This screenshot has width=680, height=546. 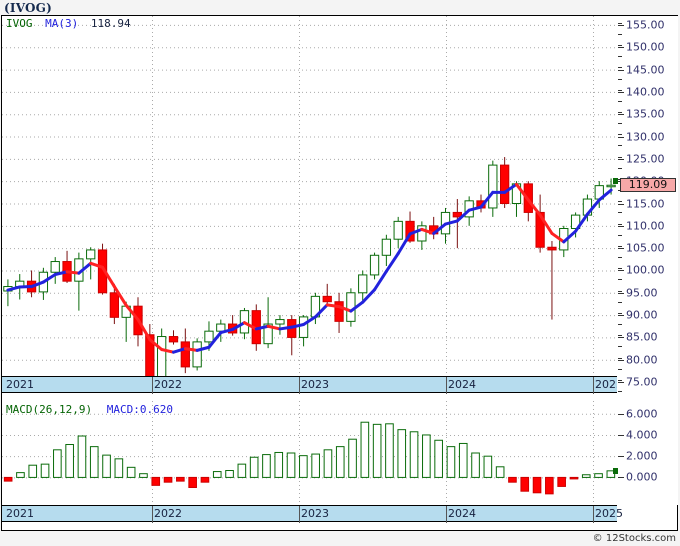 I want to click on date-axis-price: 2021 2022 2023 2024 2025, so click(x=312, y=385).